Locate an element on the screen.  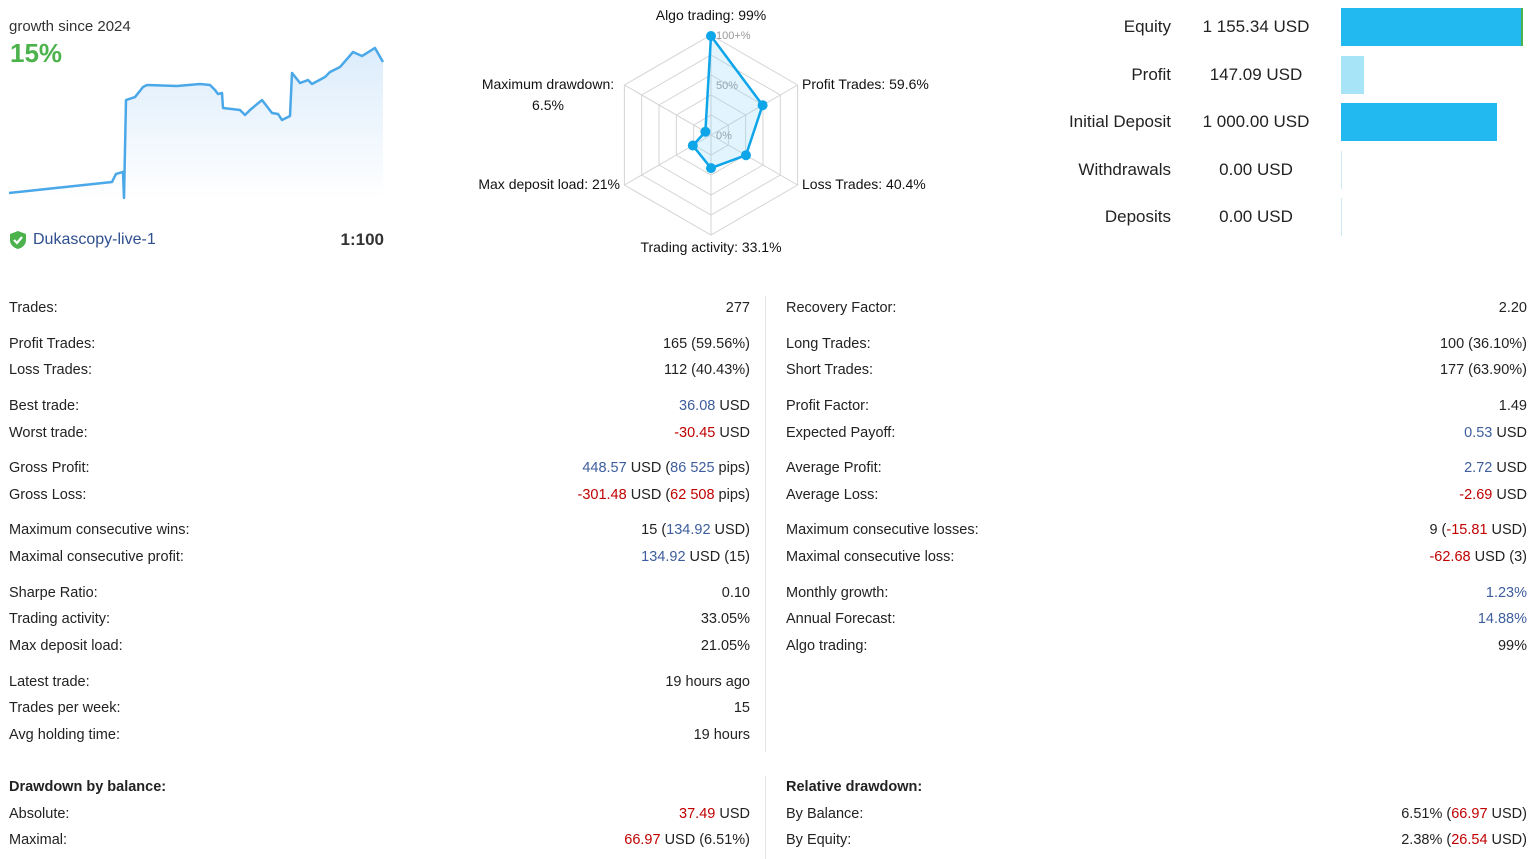
radar-axis-label: Profit Trades: 59.6% is located at coordinates (865, 84).